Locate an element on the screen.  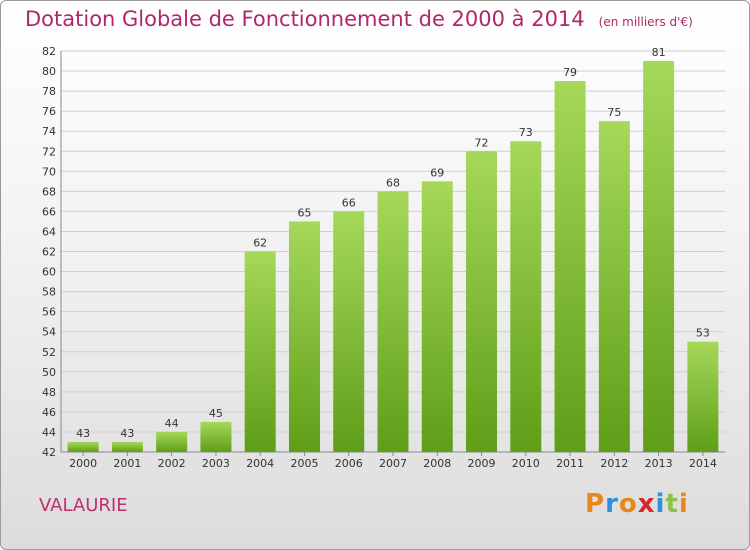
y-tick-label: 62 is located at coordinates (49, 252).